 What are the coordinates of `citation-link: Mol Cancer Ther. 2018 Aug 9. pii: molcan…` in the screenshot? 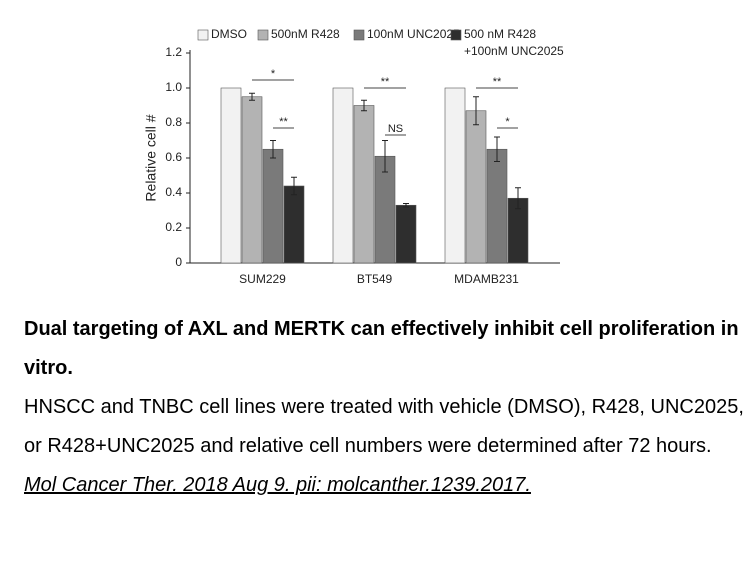 It's located at (277, 485).